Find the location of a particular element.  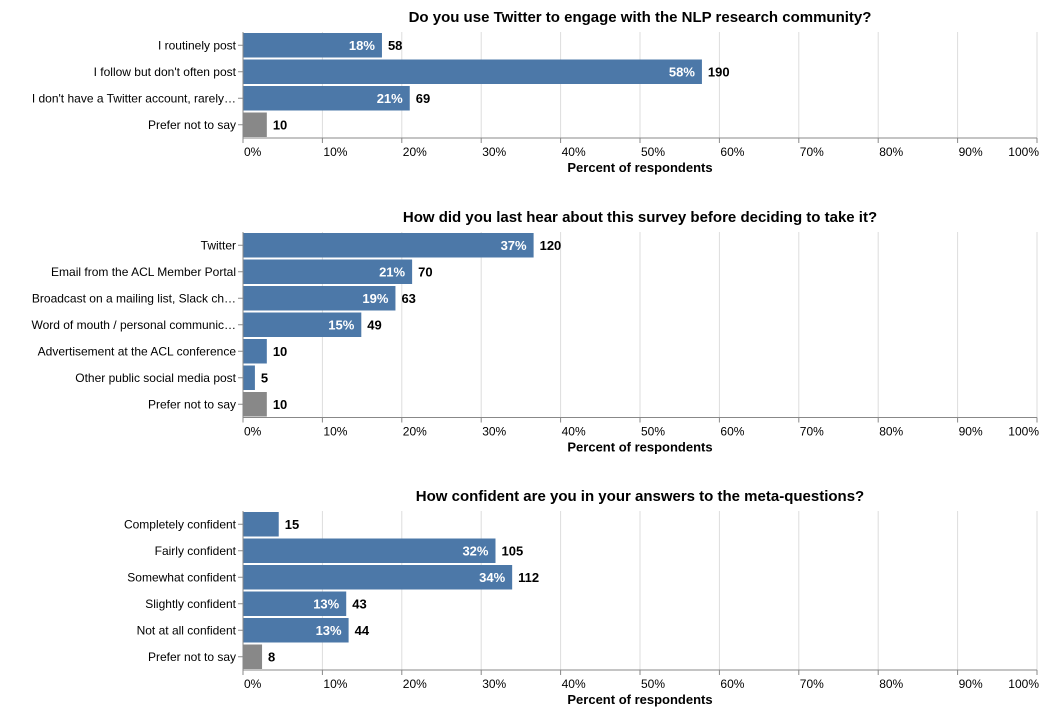

category-label: Other public social media post is located at coordinates (155, 378).